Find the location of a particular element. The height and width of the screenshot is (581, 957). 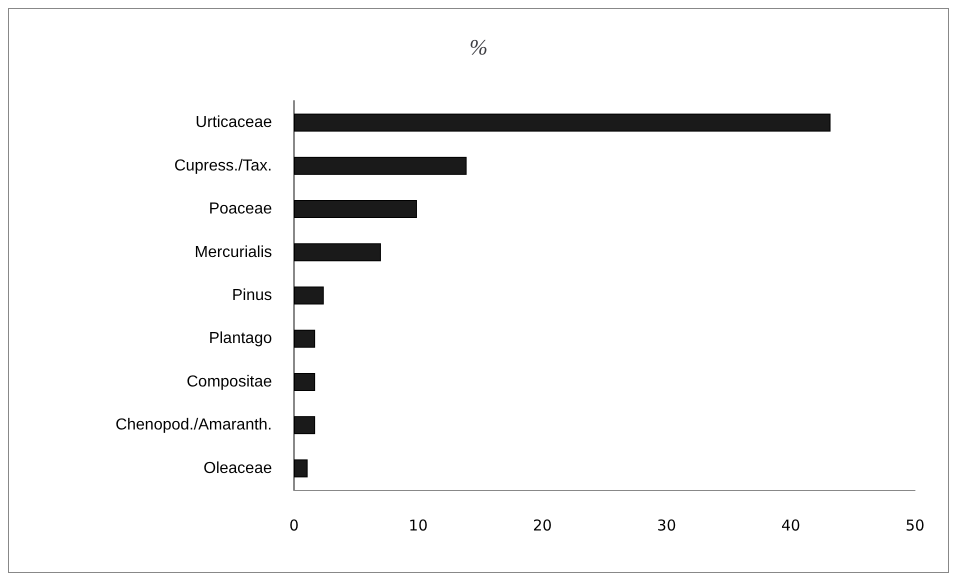

y-tick-label: Oleaceae is located at coordinates (238, 468).